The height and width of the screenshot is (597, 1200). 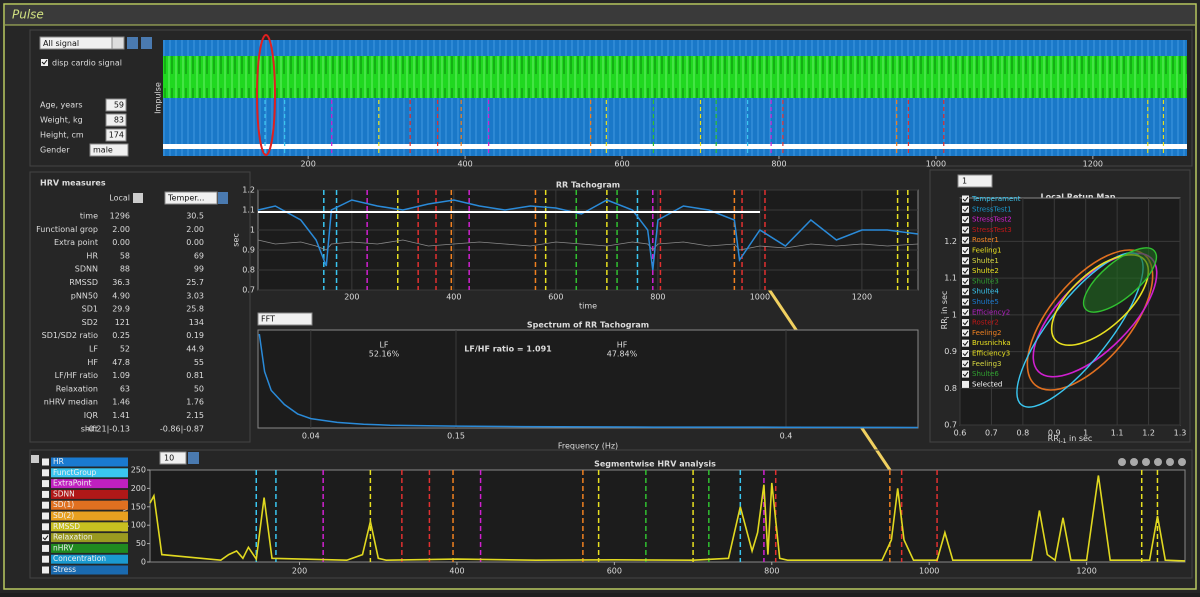 I want to click on compare-value: 3.03, so click(x=195, y=295).